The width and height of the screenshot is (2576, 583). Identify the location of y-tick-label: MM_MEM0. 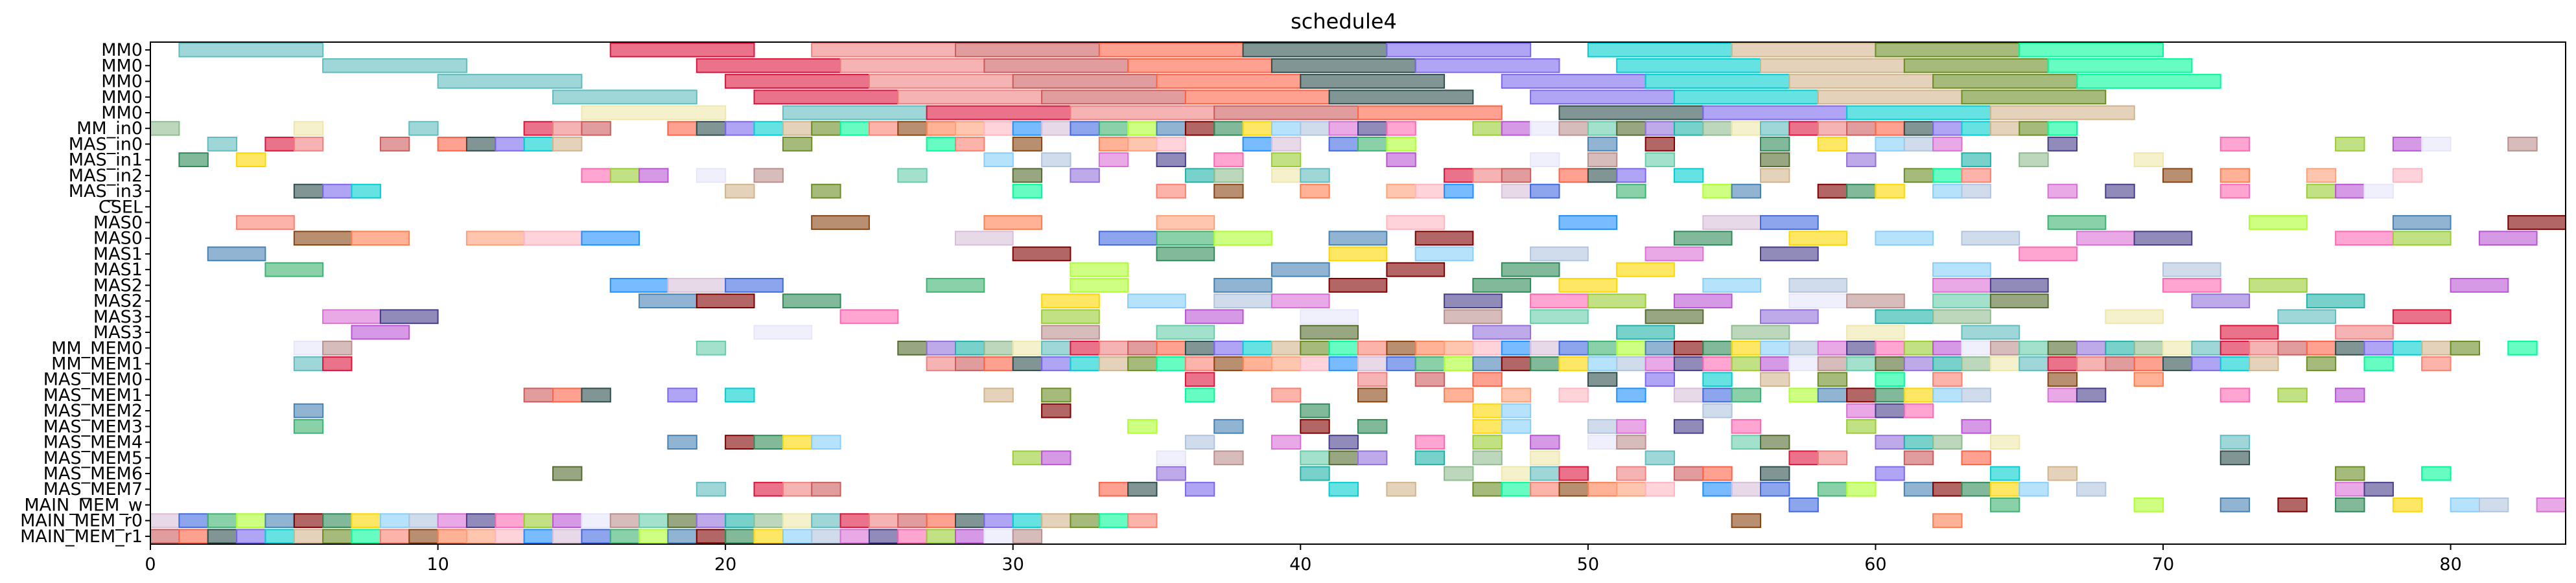
(97, 348).